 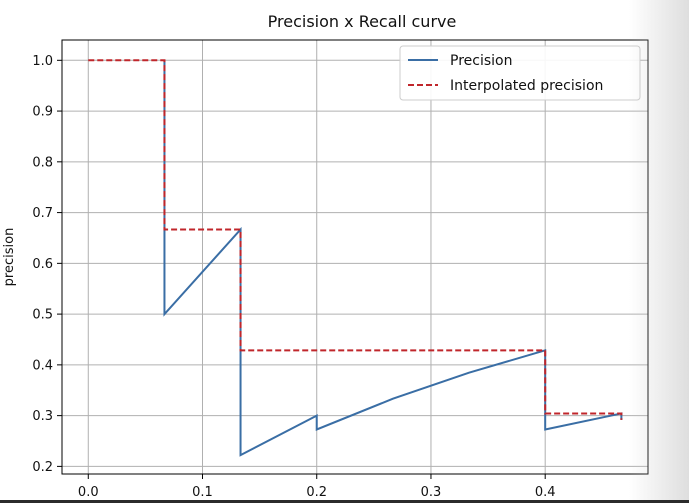 What do you see at coordinates (42, 467) in the screenshot?
I see `y-tick-label: 0.2` at bounding box center [42, 467].